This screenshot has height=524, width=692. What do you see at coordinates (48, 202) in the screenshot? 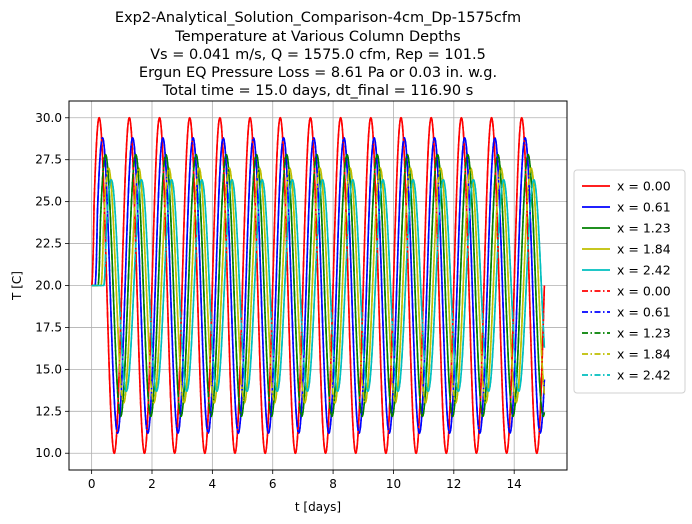
I see `y-tick-label: 25.0` at bounding box center [48, 202].